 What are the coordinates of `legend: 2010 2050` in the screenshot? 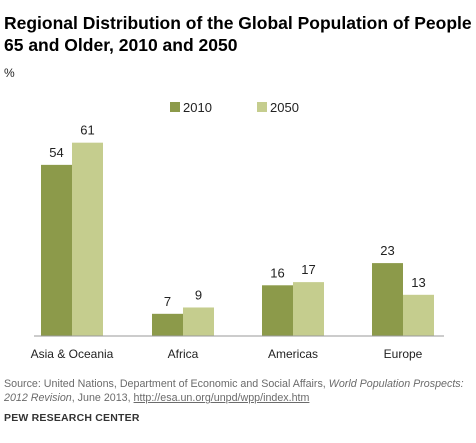 It's located at (234, 107).